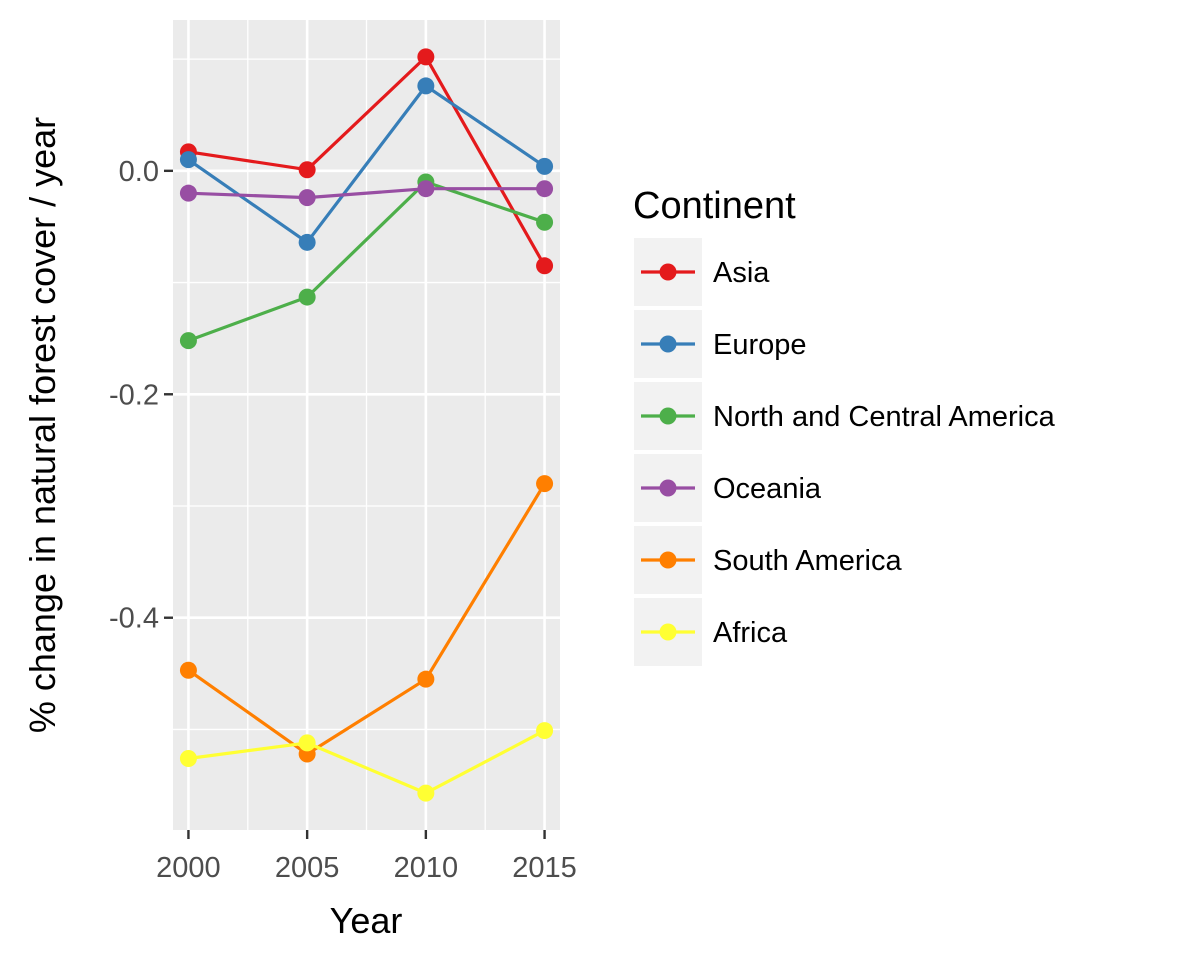 This screenshot has width=1187, height=959. Describe the element at coordinates (760, 345) in the screenshot. I see `legend-label: Europe` at that location.